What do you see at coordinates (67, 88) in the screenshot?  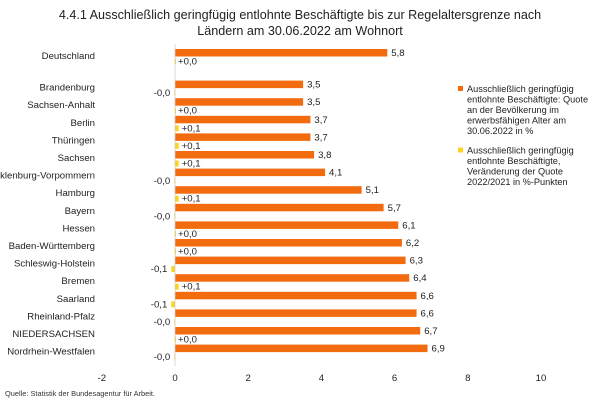 I see `category-label: Brandenburg` at bounding box center [67, 88].